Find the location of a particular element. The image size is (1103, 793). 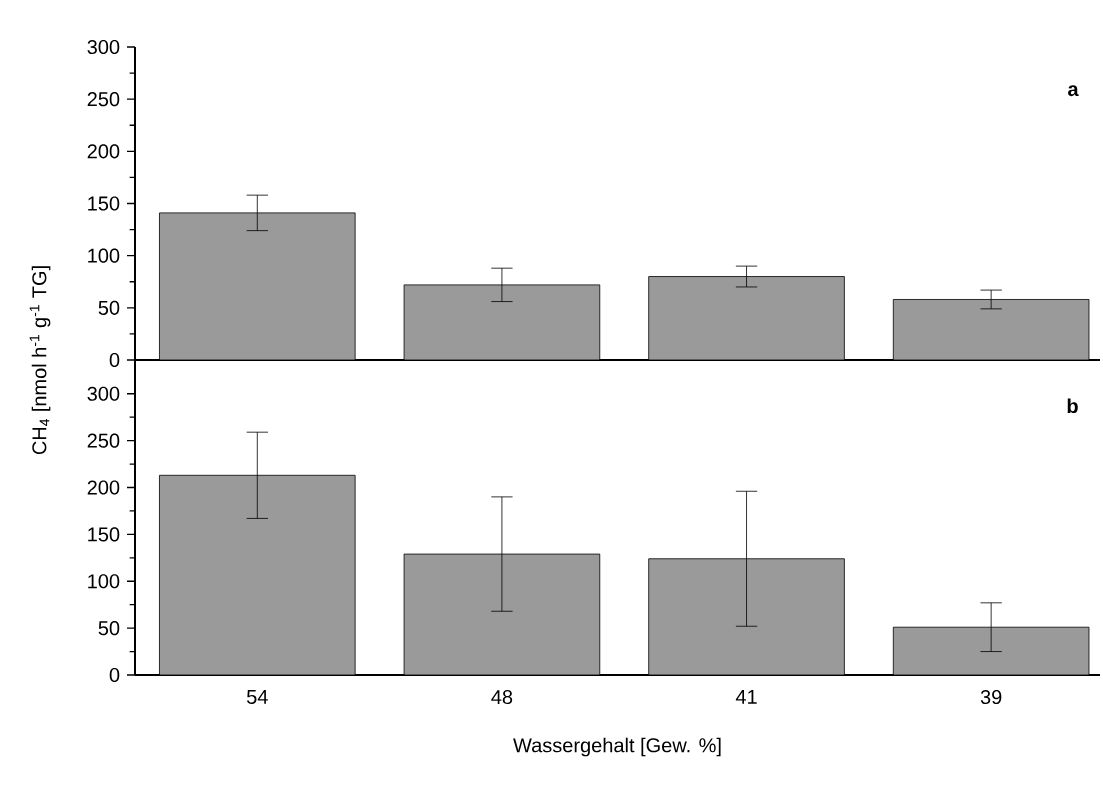

x-axis-title: Wassergehalt [Gew. %] is located at coordinates (617, 747).